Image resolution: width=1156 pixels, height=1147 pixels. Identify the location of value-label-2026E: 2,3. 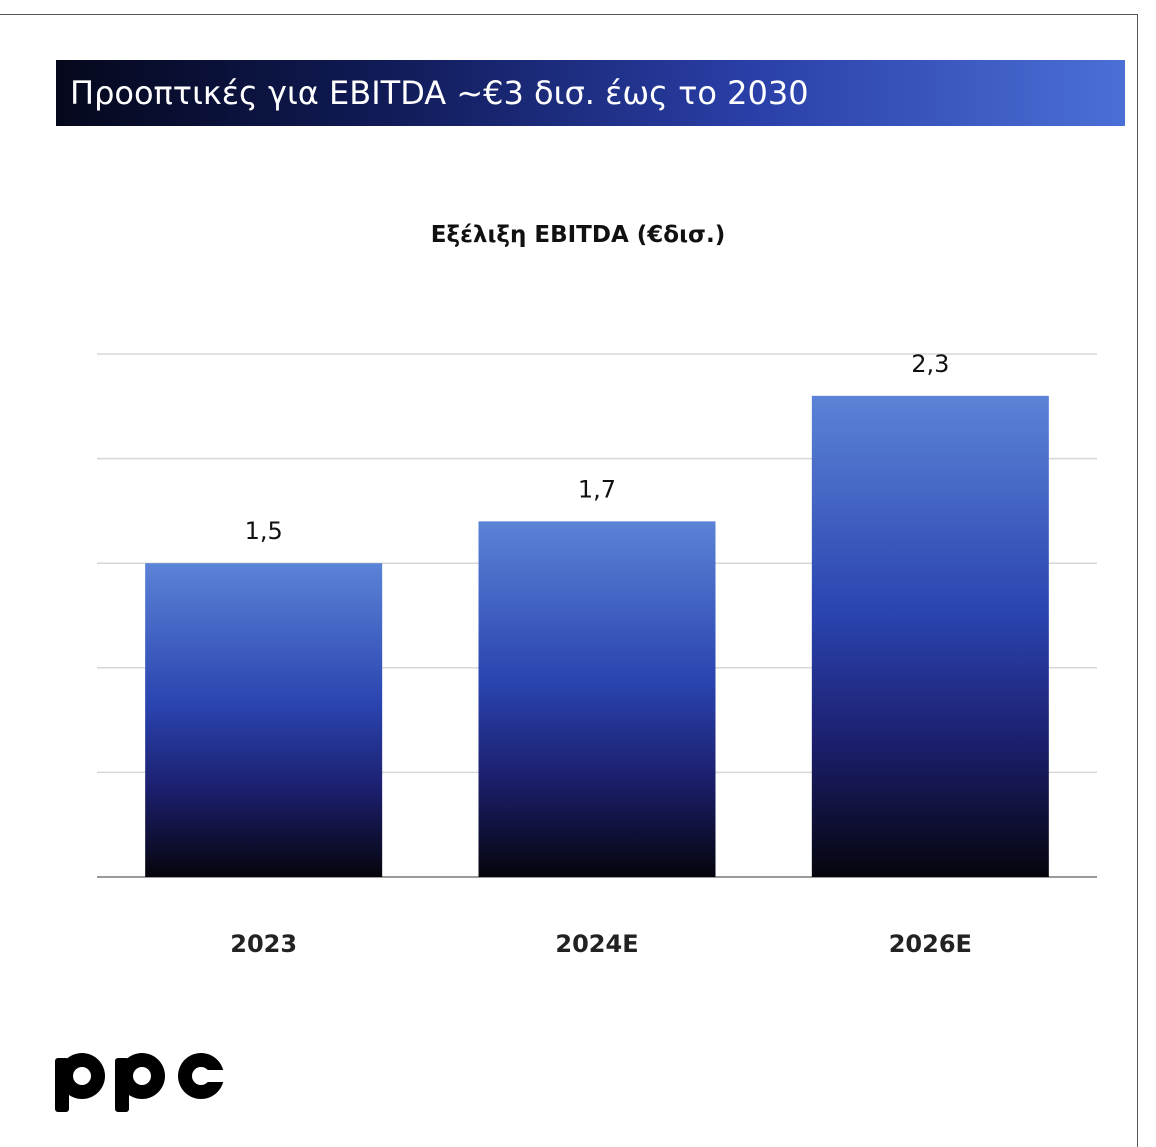
(930, 364).